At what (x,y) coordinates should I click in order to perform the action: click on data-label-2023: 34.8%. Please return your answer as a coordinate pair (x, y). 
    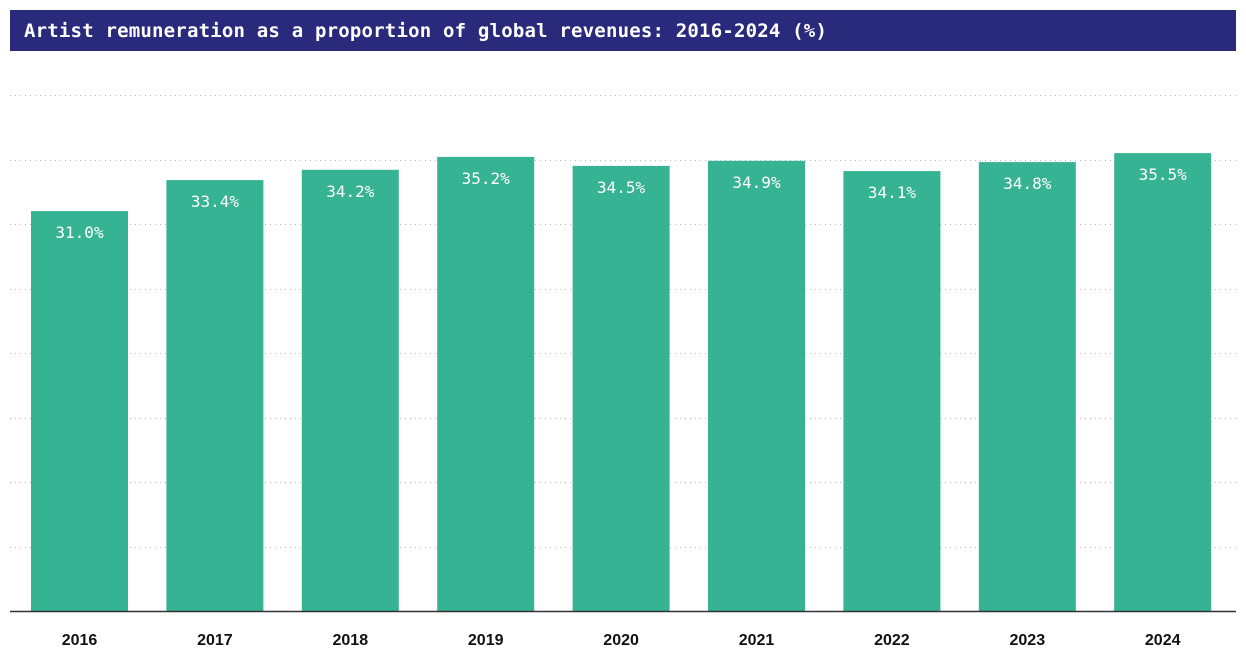
    Looking at the image, I should click on (1027, 183).